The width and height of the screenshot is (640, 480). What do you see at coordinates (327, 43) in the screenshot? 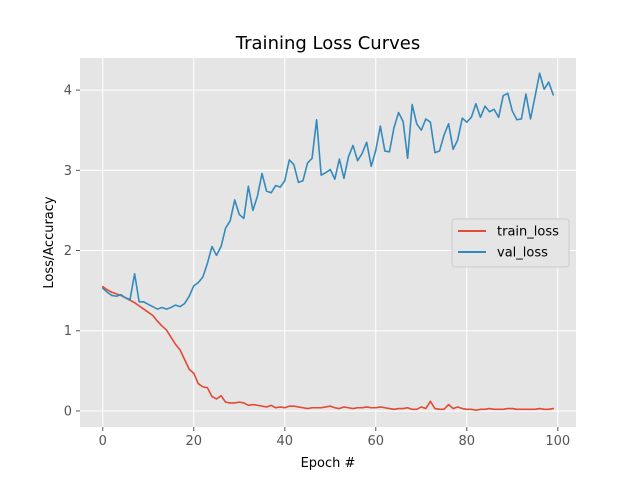
I see `chart-title: Training Loss Curves` at bounding box center [327, 43].